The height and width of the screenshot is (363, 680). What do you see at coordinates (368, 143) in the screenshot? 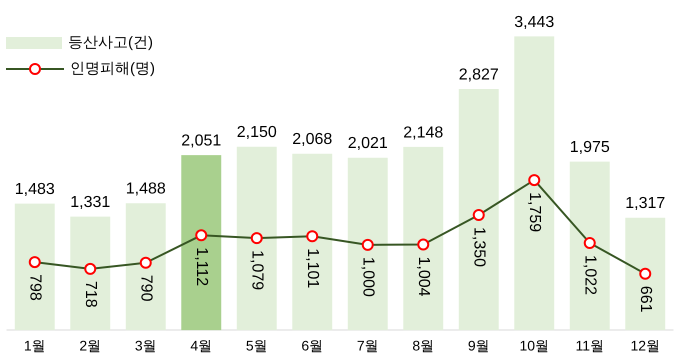
I see `data-label: 2,021` at bounding box center [368, 143].